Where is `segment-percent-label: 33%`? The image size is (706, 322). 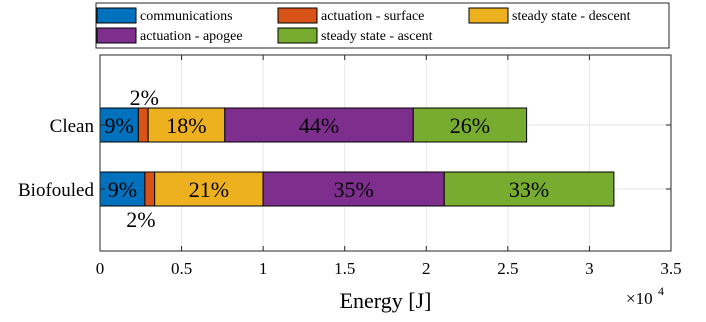 segment-percent-label: 33% is located at coordinates (529, 189).